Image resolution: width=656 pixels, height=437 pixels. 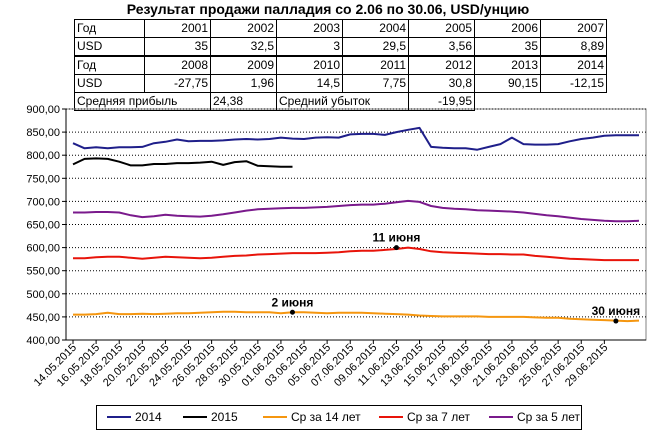 What do you see at coordinates (243, 28) in the screenshot?
I see `year-cell: 2002` at bounding box center [243, 28].